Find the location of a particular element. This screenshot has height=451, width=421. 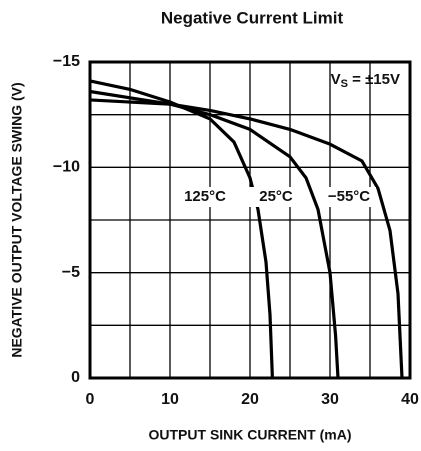

annotation: VS = ±15V is located at coordinates (365, 80).